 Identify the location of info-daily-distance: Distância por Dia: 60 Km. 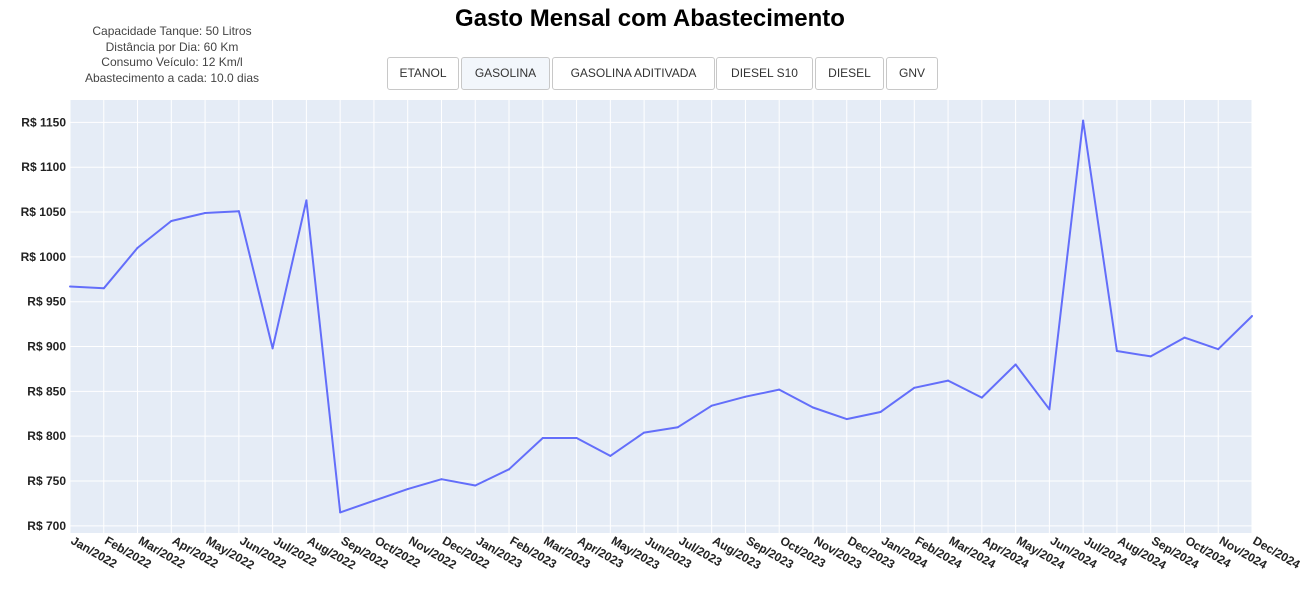
(172, 46).